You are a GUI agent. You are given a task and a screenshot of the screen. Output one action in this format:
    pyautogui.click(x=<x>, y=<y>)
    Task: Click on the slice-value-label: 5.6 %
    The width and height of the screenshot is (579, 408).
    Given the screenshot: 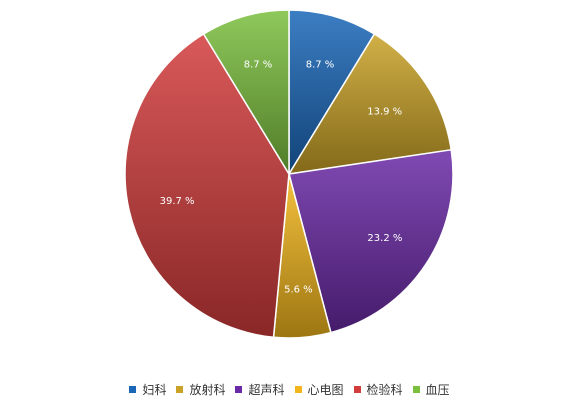 What is the action you would take?
    pyautogui.click(x=298, y=289)
    